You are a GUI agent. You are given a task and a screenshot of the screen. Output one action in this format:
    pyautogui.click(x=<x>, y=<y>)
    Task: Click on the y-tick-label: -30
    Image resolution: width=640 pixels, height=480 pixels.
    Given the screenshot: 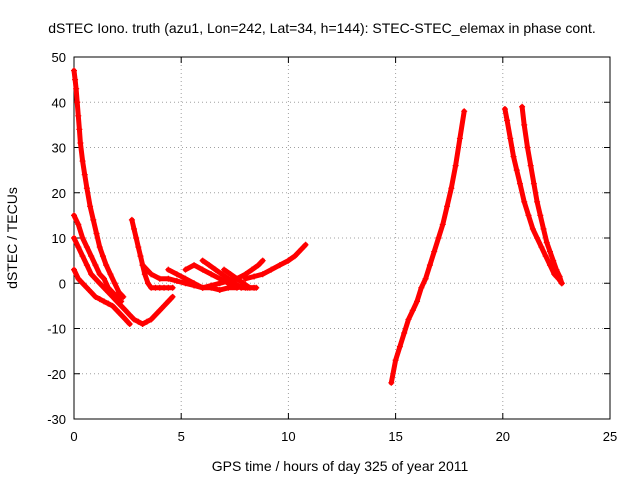 What is the action you would take?
    pyautogui.click(x=56, y=419)
    